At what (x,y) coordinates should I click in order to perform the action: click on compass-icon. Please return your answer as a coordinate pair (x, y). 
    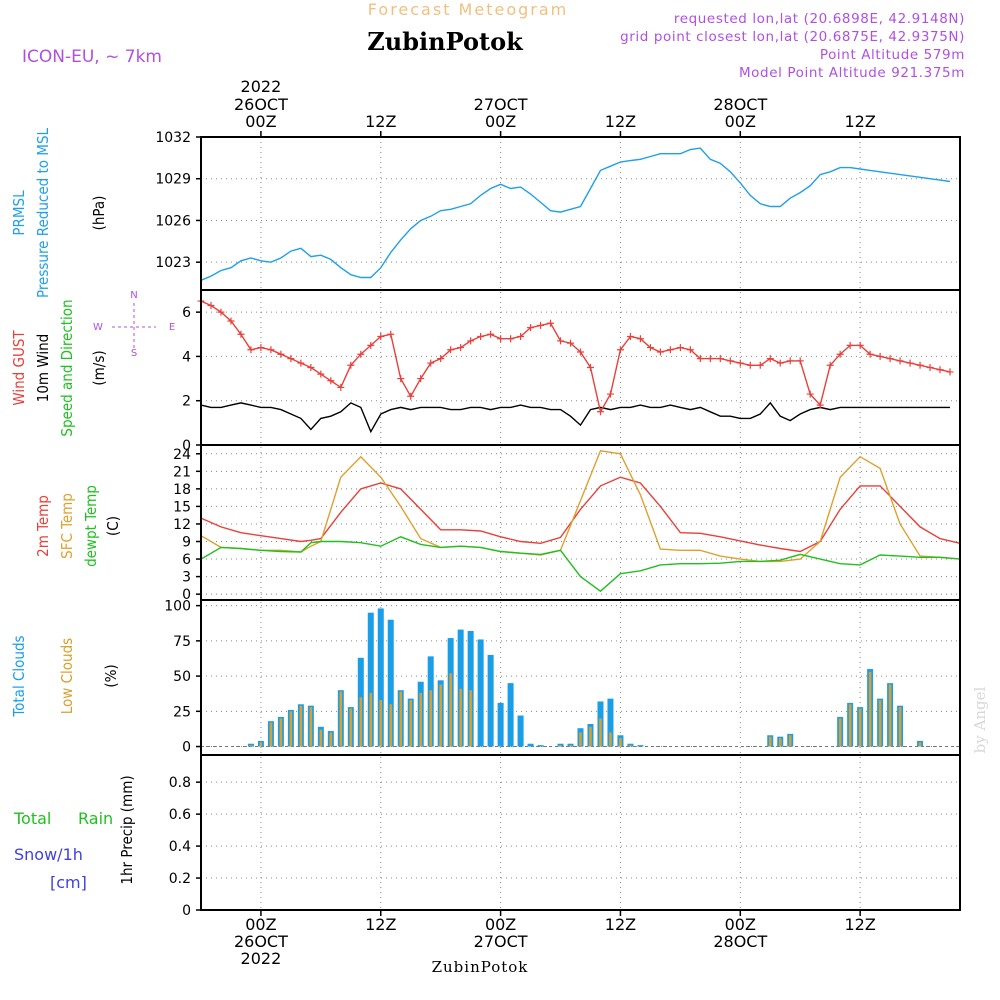
    Looking at the image, I should click on (134, 326).